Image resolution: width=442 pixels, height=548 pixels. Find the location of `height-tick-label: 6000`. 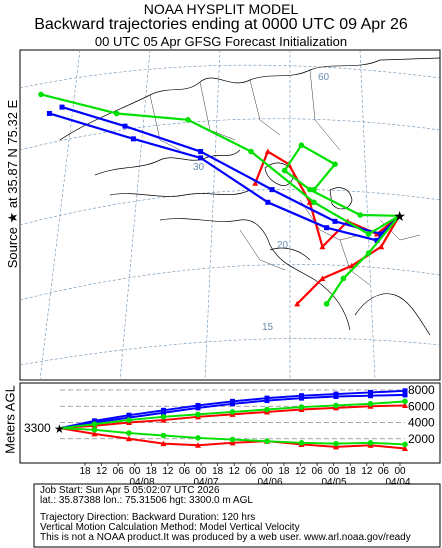

height-tick-label: 6000 is located at coordinates (421, 406).